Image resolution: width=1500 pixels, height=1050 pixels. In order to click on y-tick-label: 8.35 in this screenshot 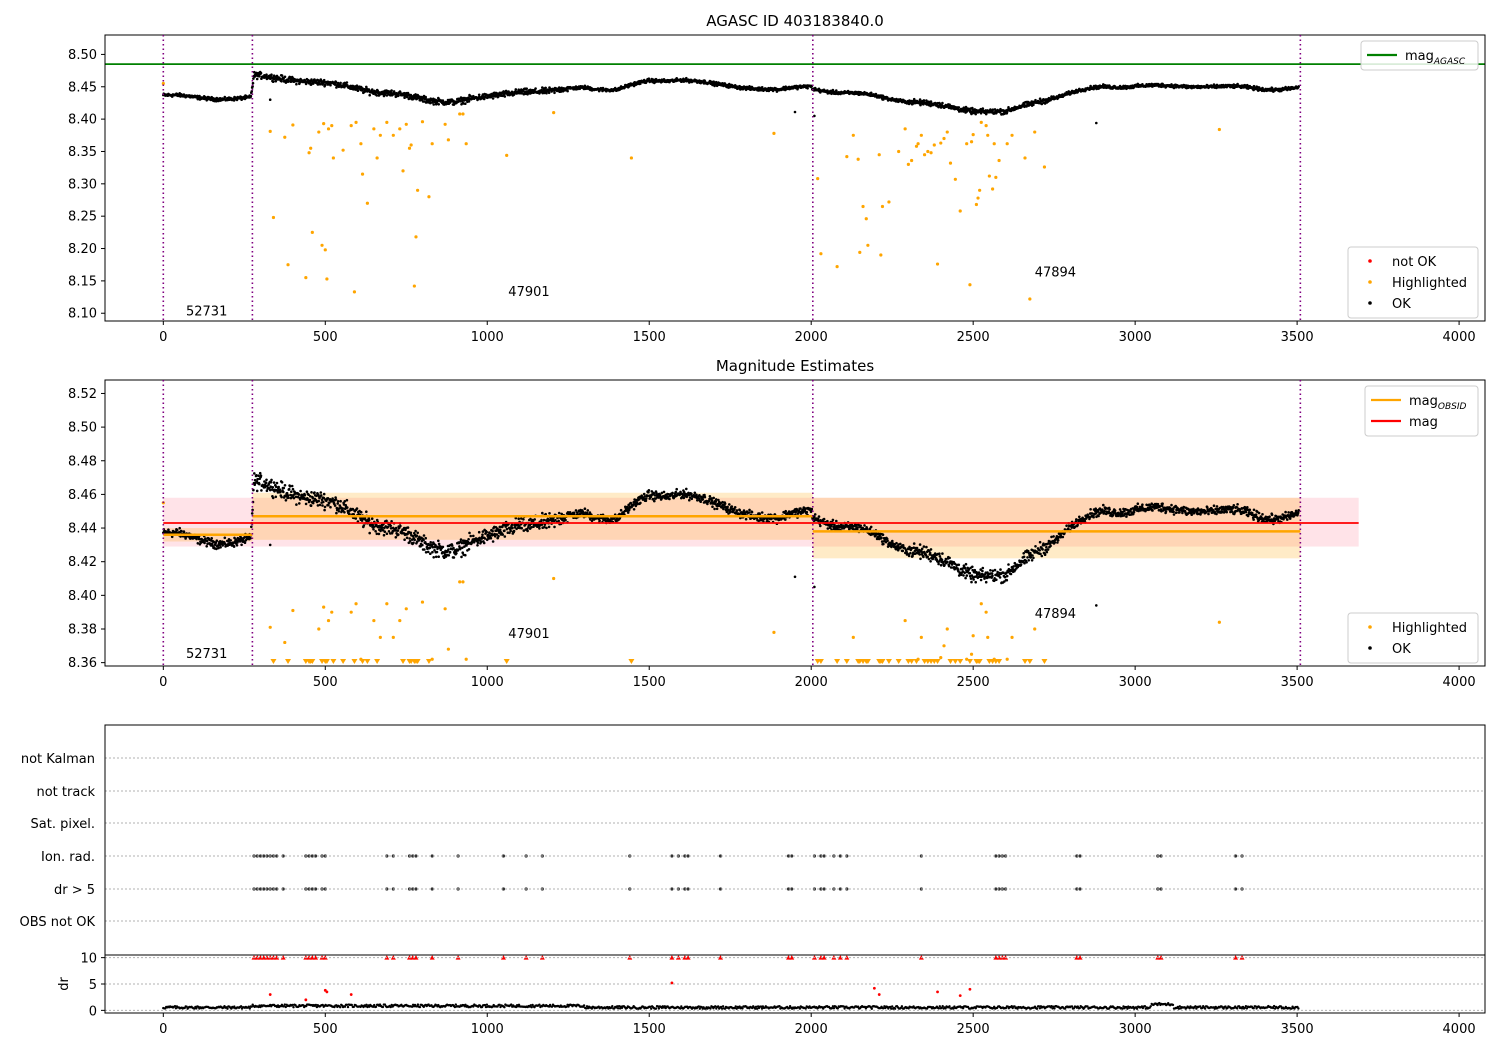, I will do `click(82, 152)`.